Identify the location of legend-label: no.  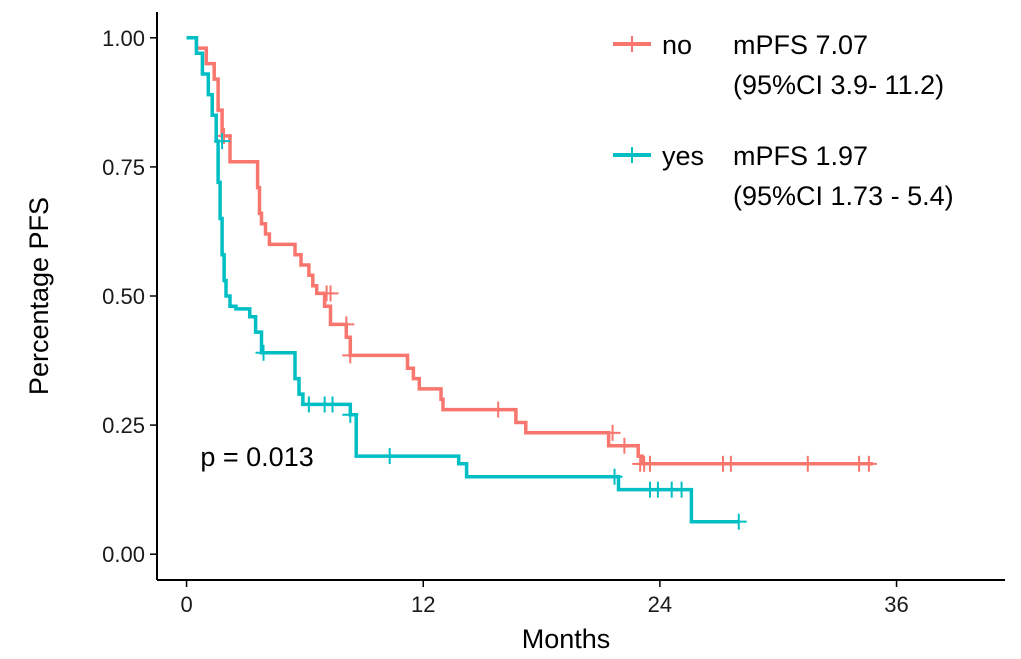
(677, 45).